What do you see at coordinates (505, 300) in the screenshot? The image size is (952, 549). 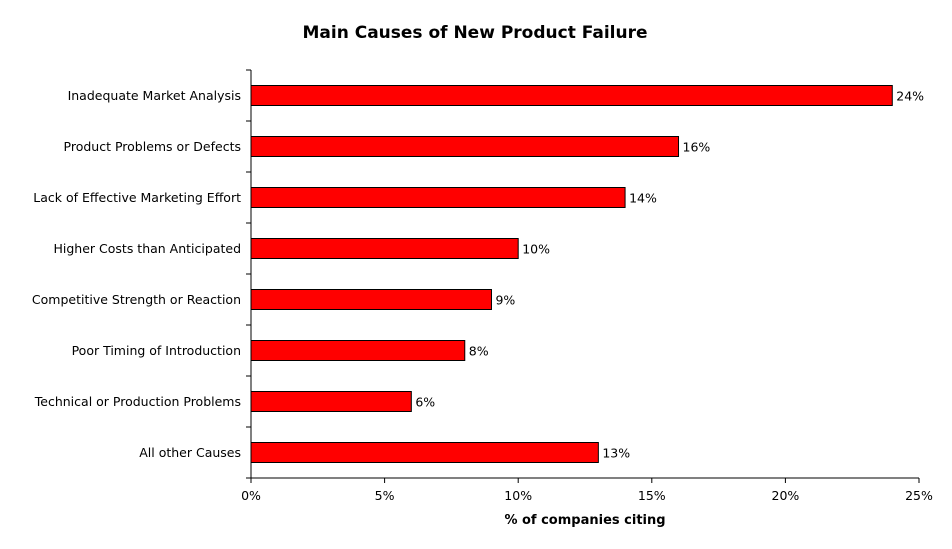 I see `data-label: 9%` at bounding box center [505, 300].